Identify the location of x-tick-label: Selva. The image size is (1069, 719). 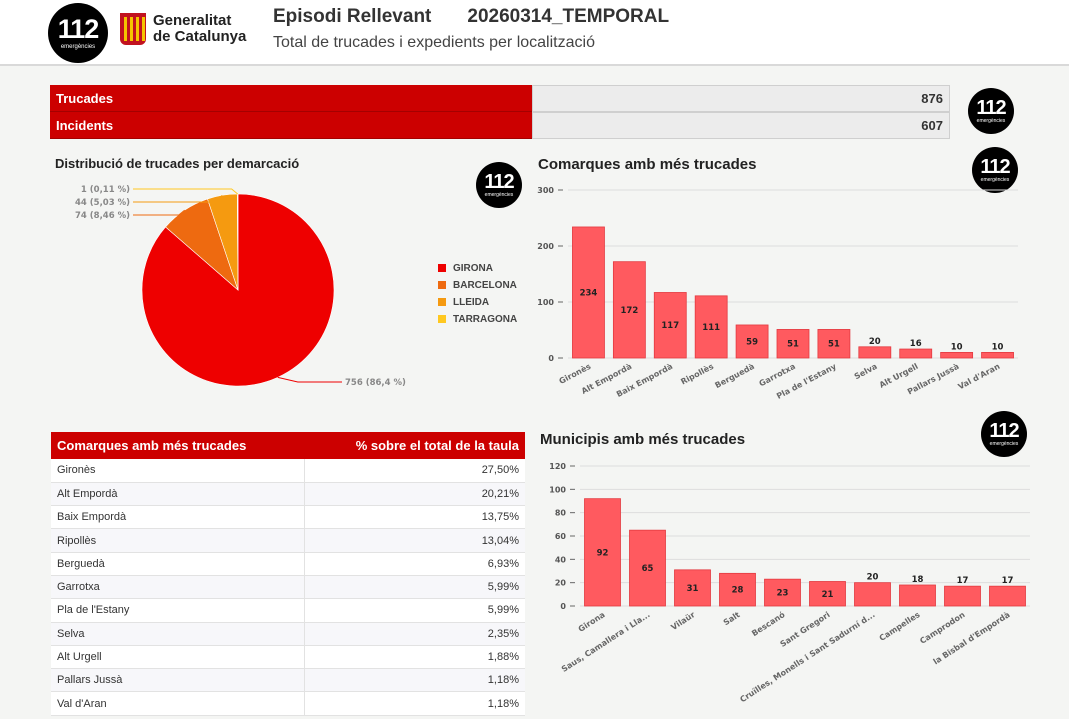
(866, 371).